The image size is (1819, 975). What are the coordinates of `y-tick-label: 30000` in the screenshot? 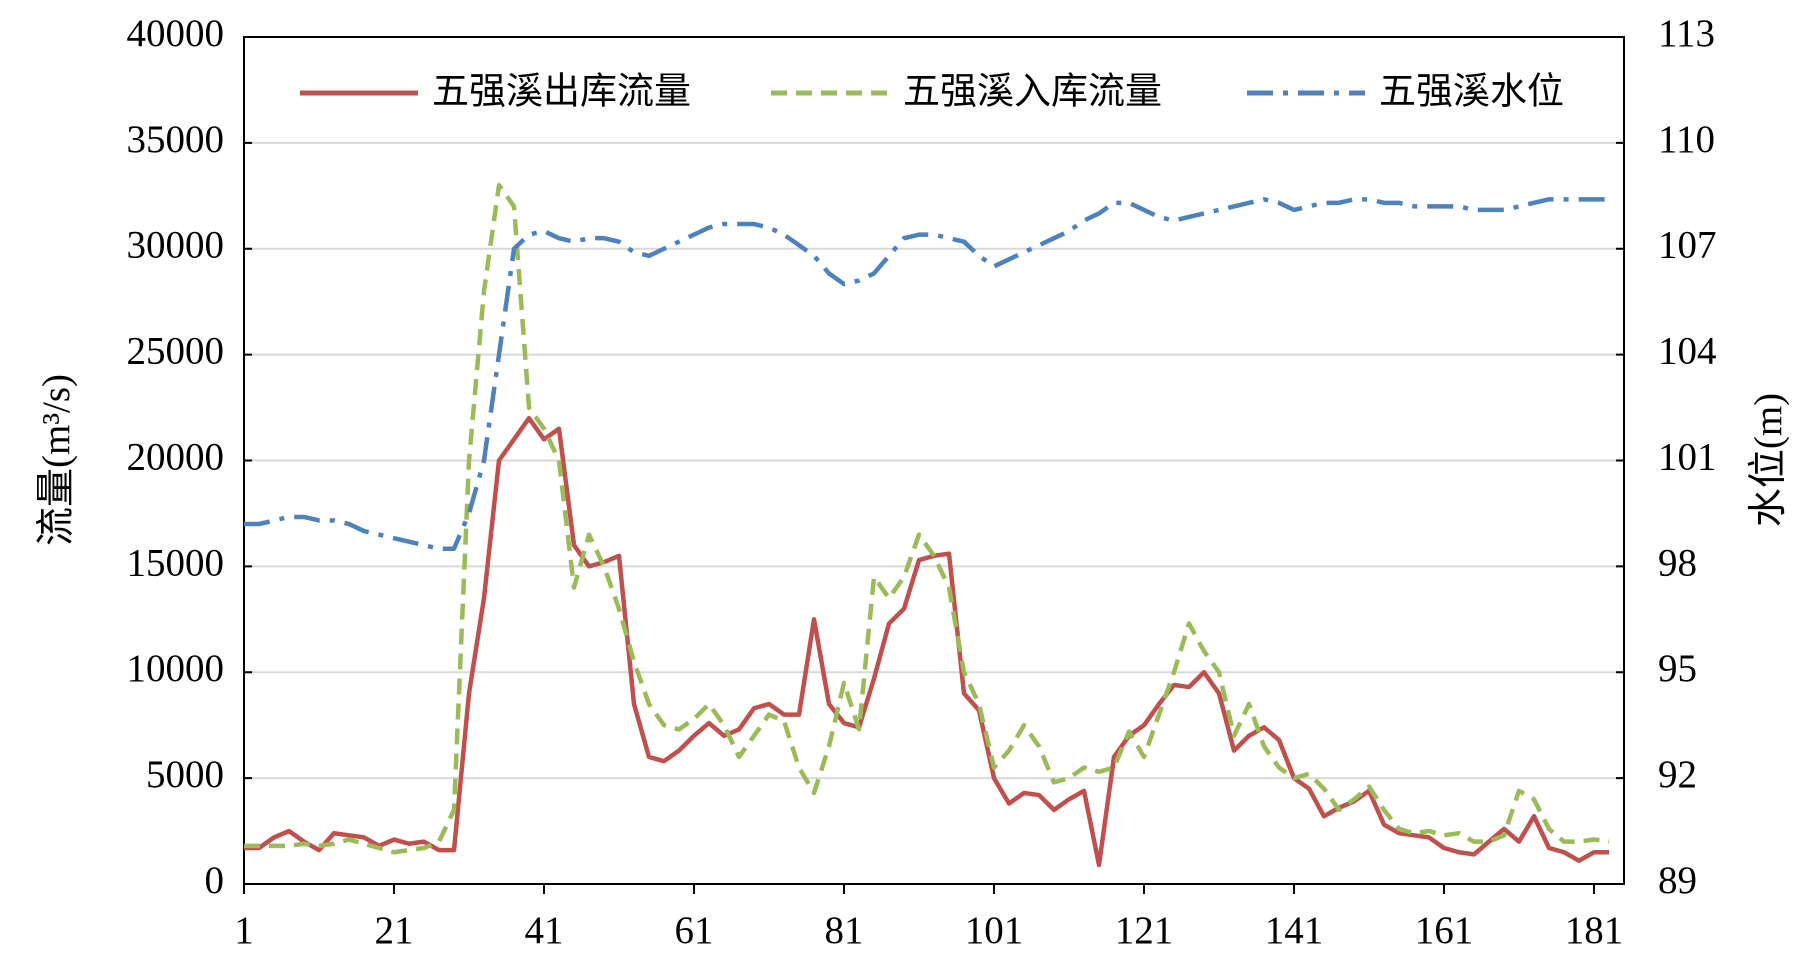 It's located at (176, 245).